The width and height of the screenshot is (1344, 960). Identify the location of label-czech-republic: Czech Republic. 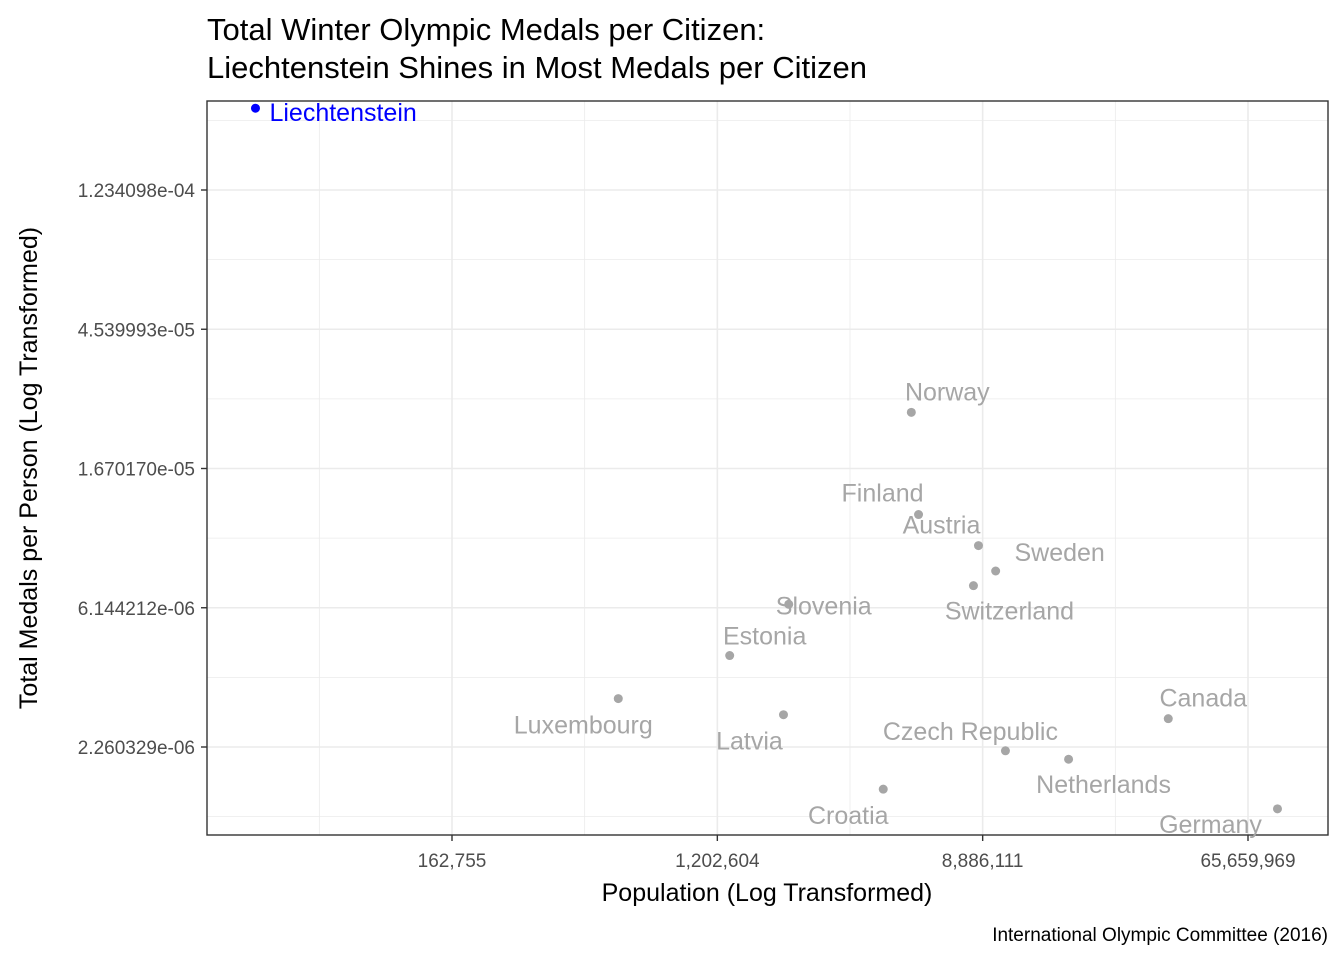
(970, 732).